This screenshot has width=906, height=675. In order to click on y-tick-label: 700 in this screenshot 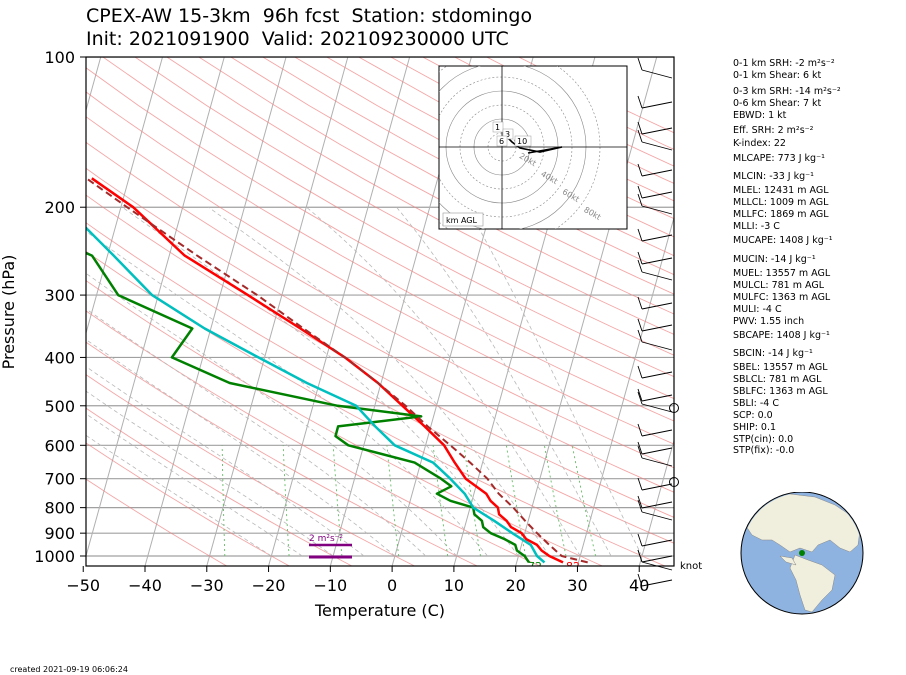, I will do `click(59, 479)`.